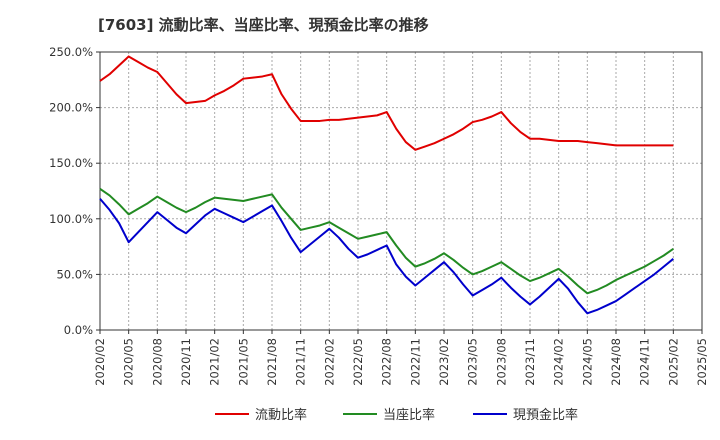 This screenshot has width=720, height=440. Describe the element at coordinates (71, 163) in the screenshot. I see `y-tick-label: 150.0%` at that location.